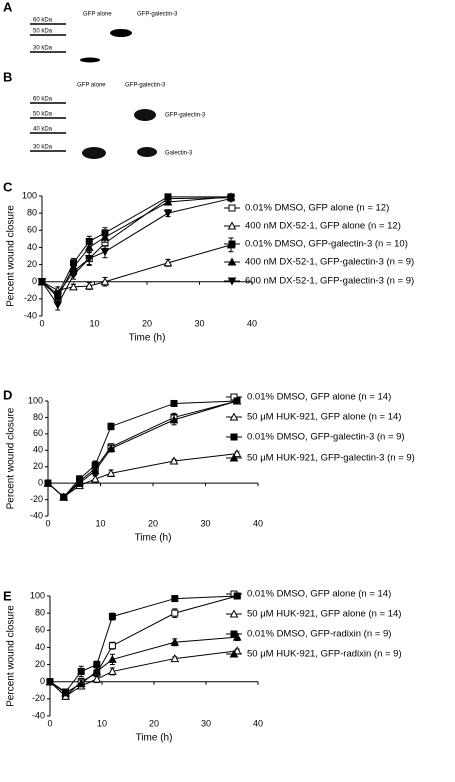  What do you see at coordinates (324, 614) in the screenshot?
I see `legend-label: 50 μM HUK-921, GFP alone (n = 14)` at bounding box center [324, 614].